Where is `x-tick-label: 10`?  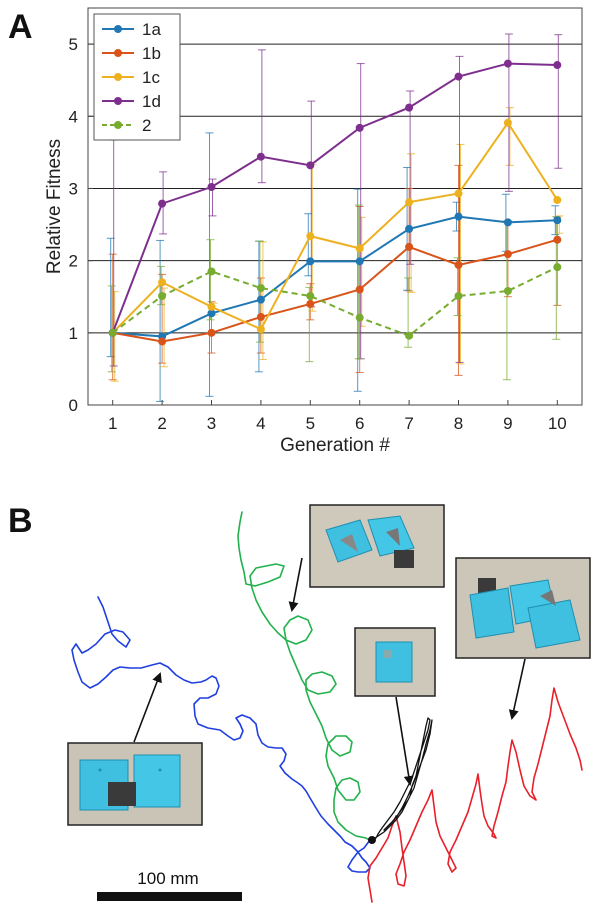
x-tick-label: 10 is located at coordinates (557, 423).